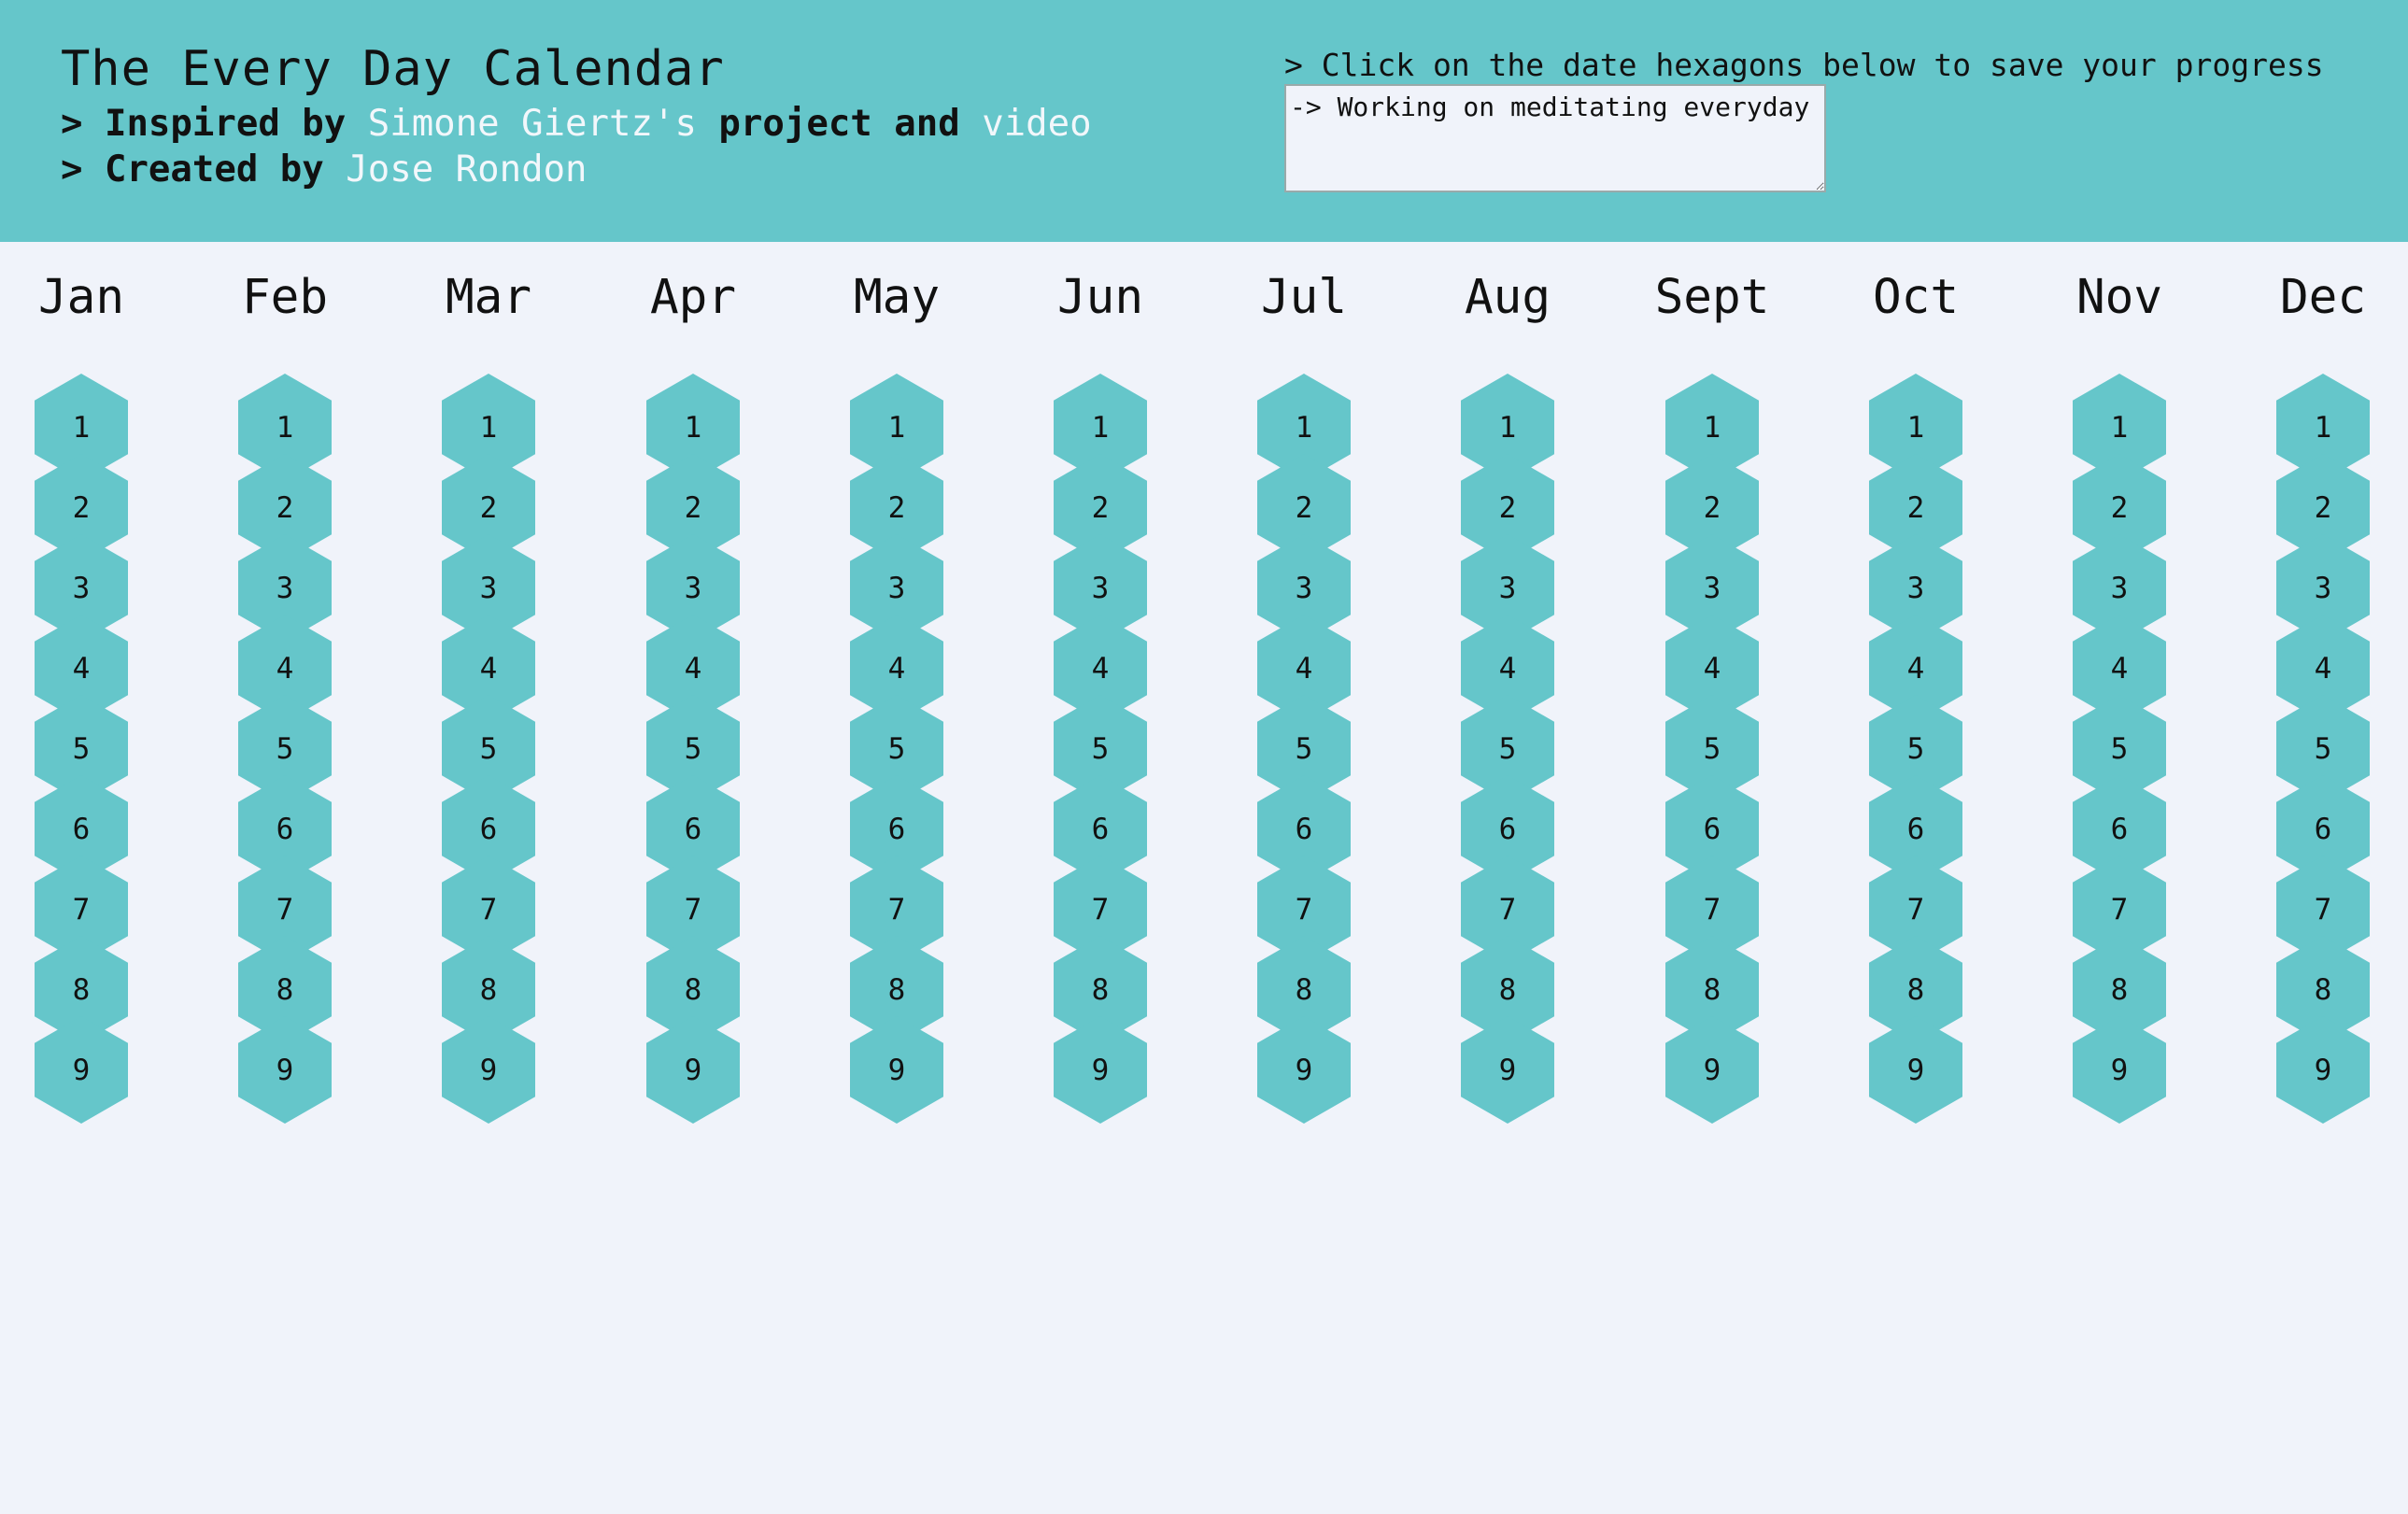 The image size is (2408, 1514). What do you see at coordinates (2119, 297) in the screenshot?
I see `month-label: Nov` at bounding box center [2119, 297].